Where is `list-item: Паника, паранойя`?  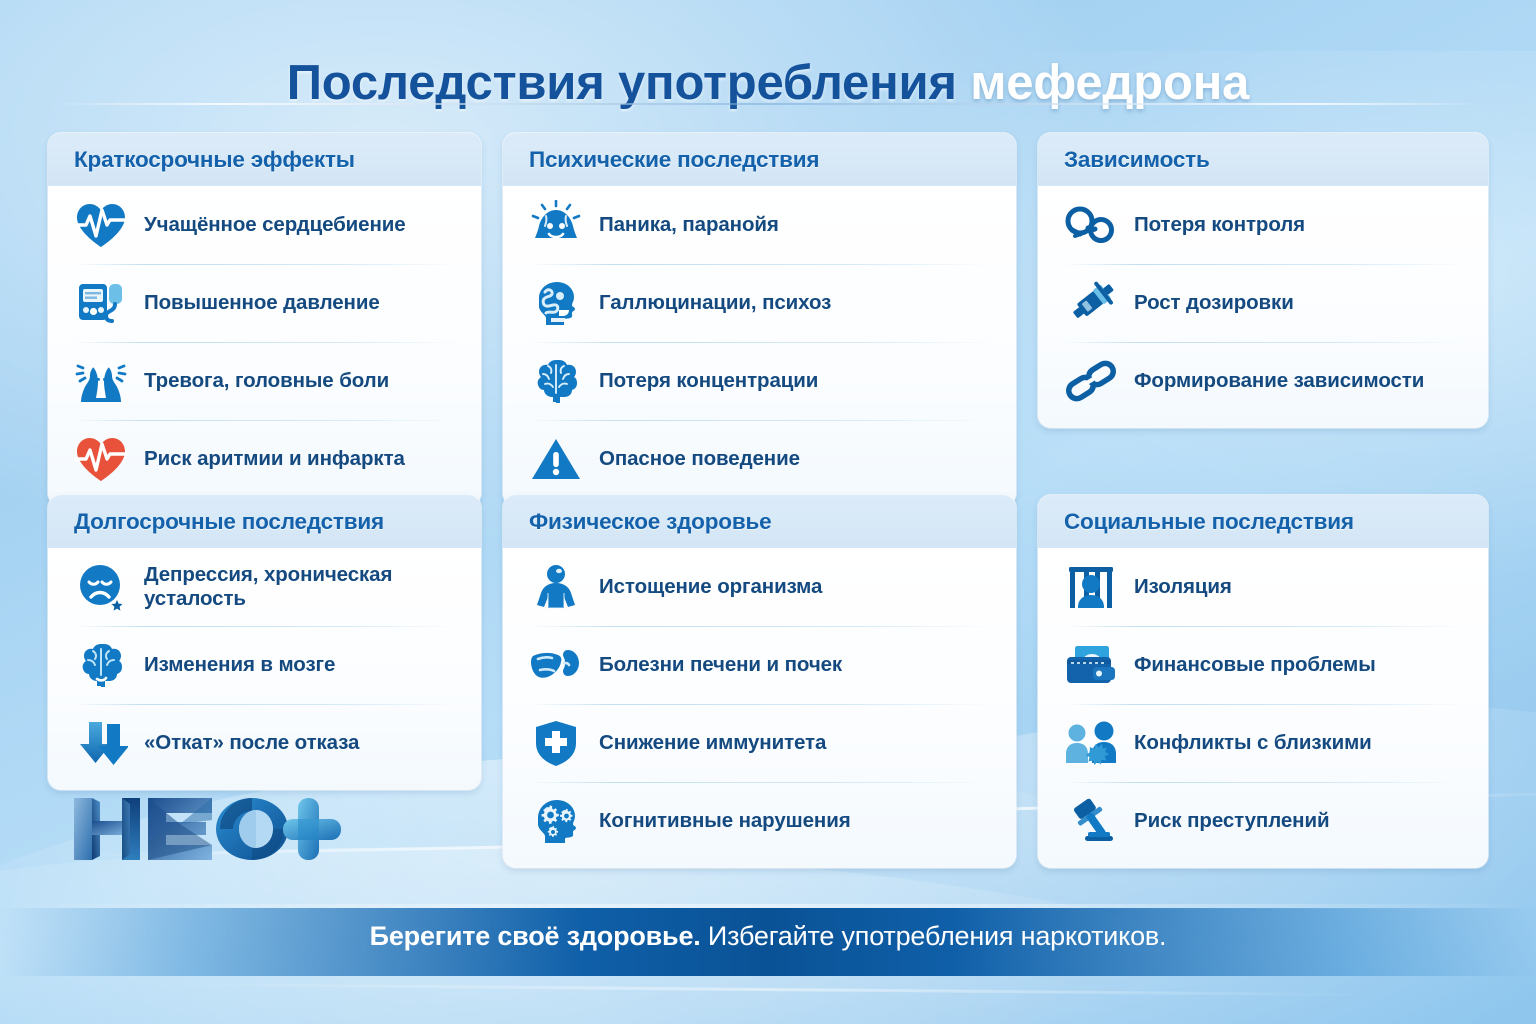 list-item: Паника, паранойя is located at coordinates (759, 225).